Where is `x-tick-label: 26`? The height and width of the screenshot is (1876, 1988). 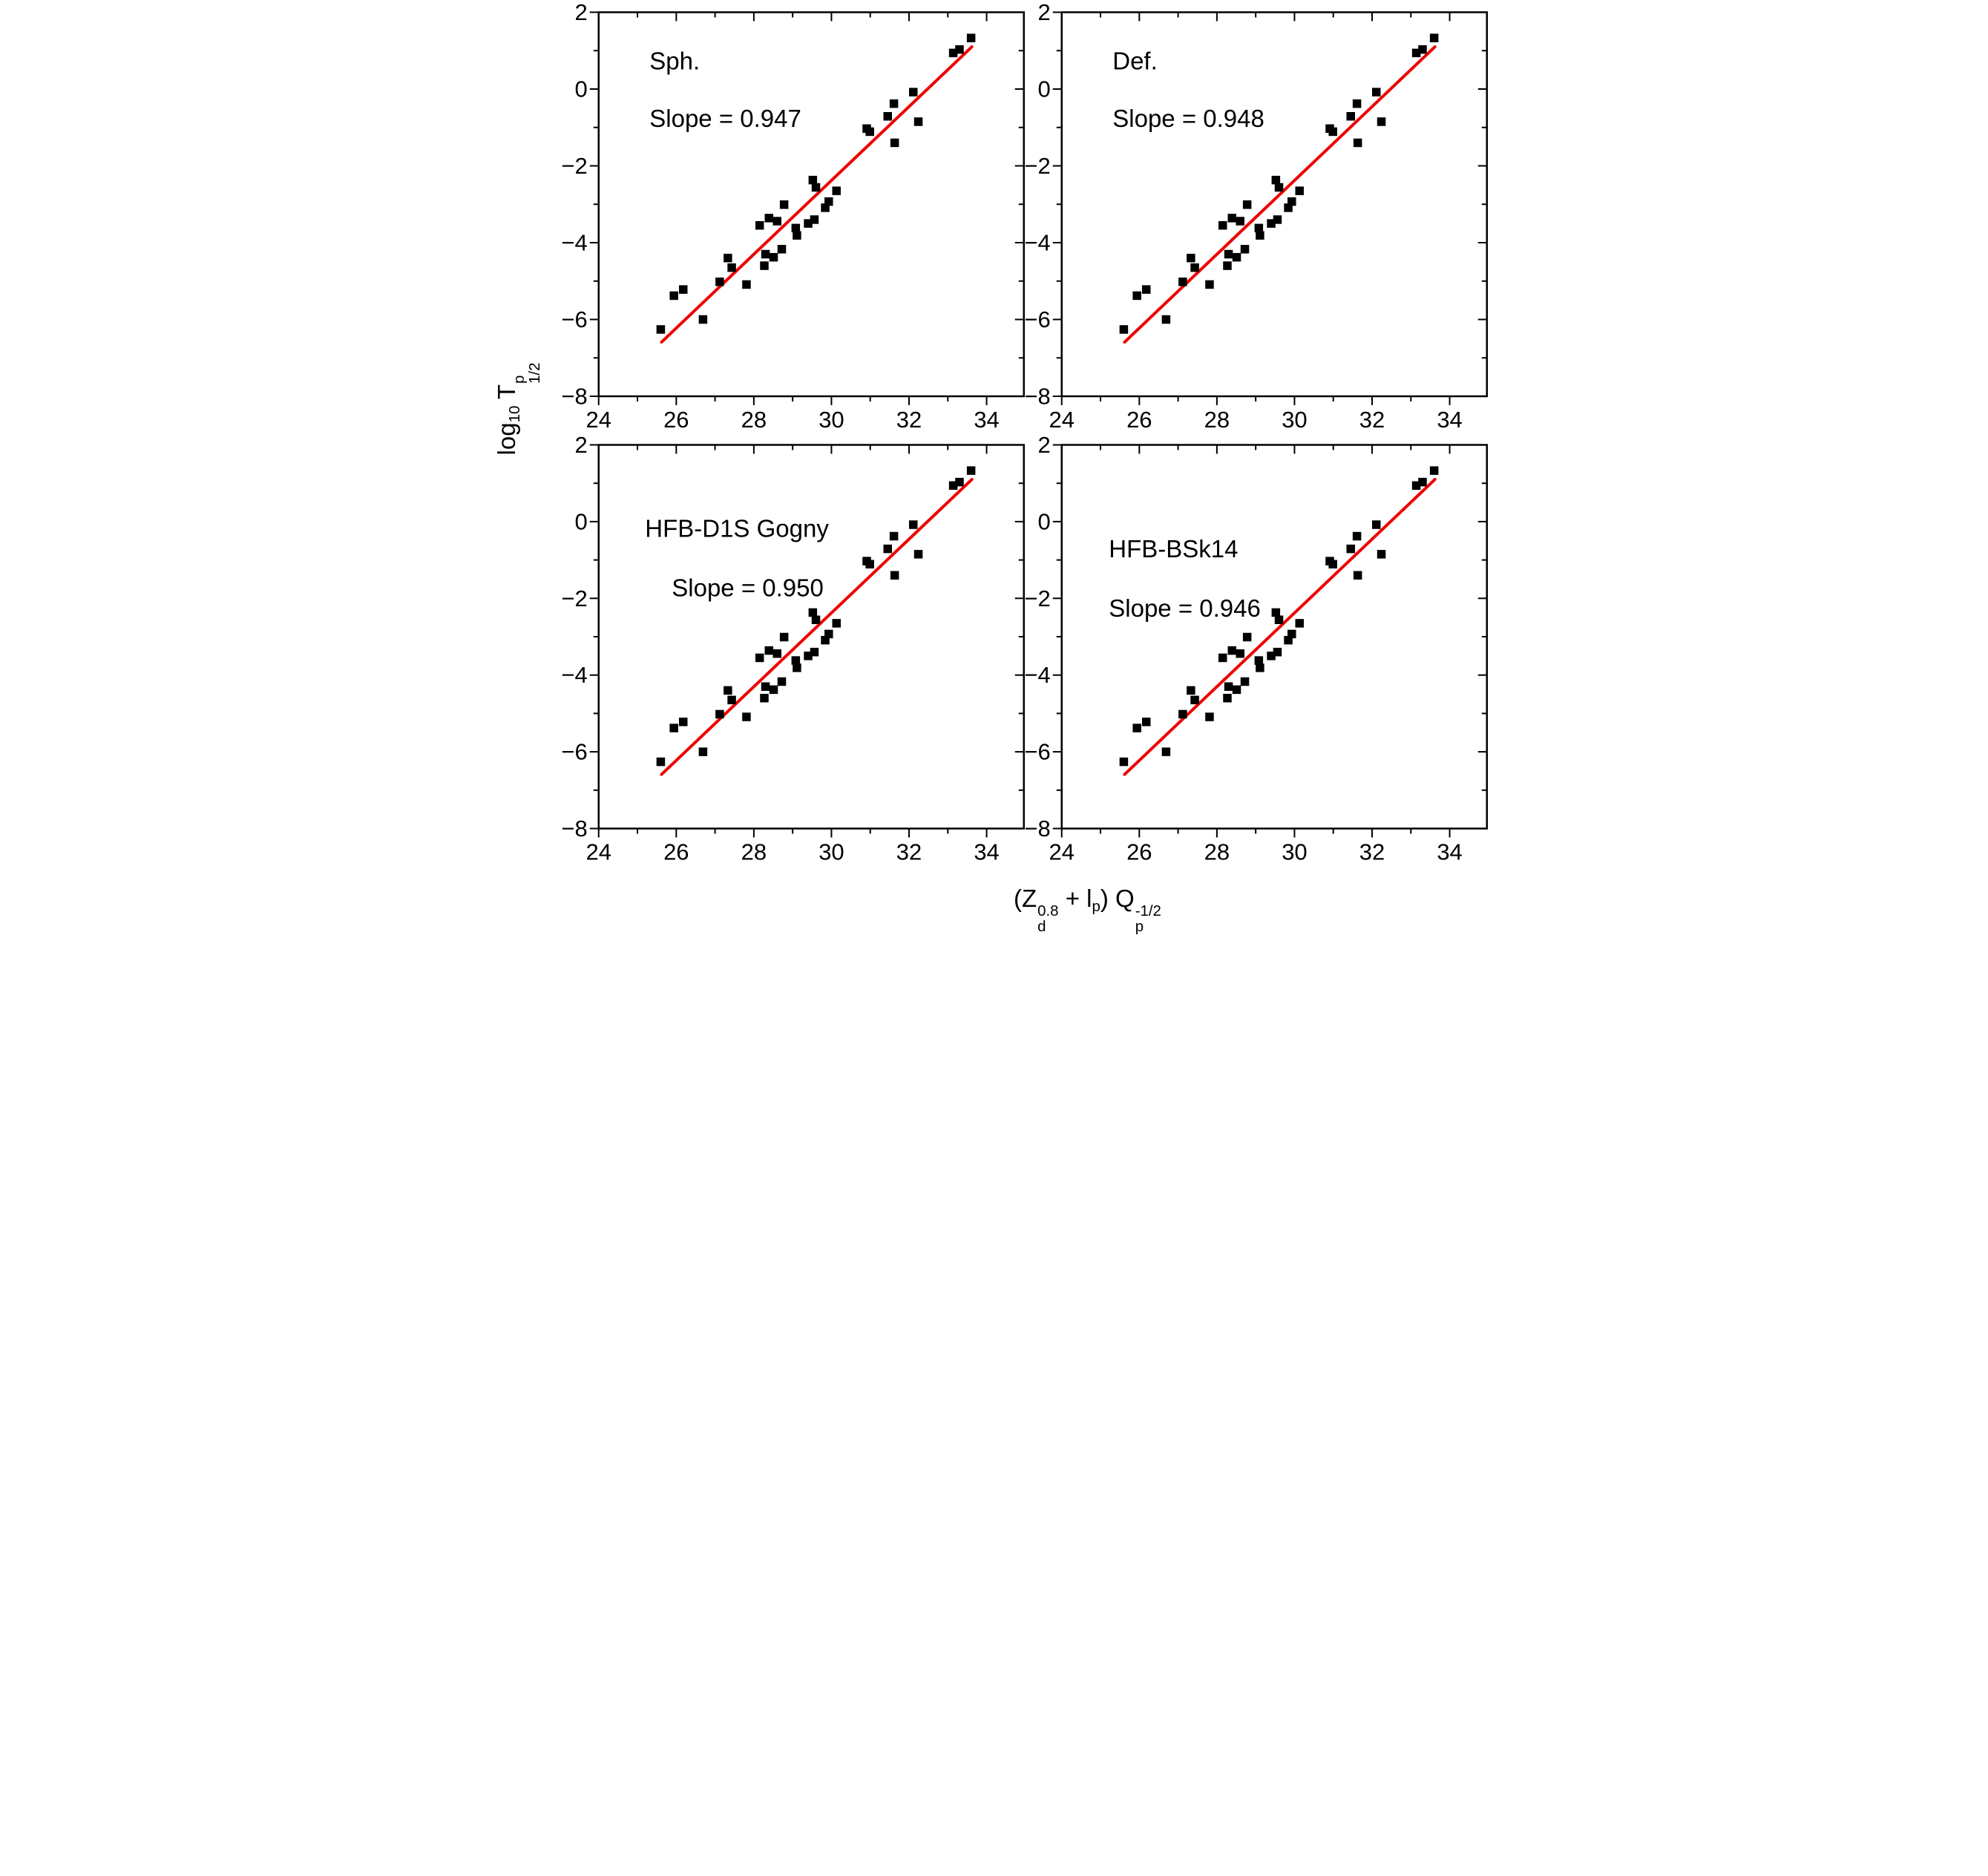 x-tick-label: 26 is located at coordinates (676, 852).